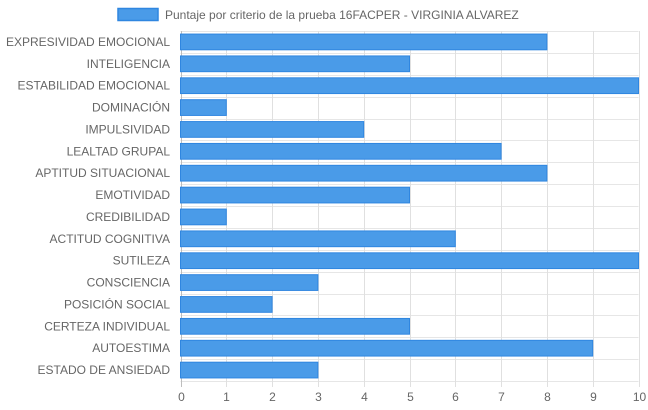 The height and width of the screenshot is (410, 648). What do you see at coordinates (318, 397) in the screenshot?
I see `x-tick-label: 3` at bounding box center [318, 397].